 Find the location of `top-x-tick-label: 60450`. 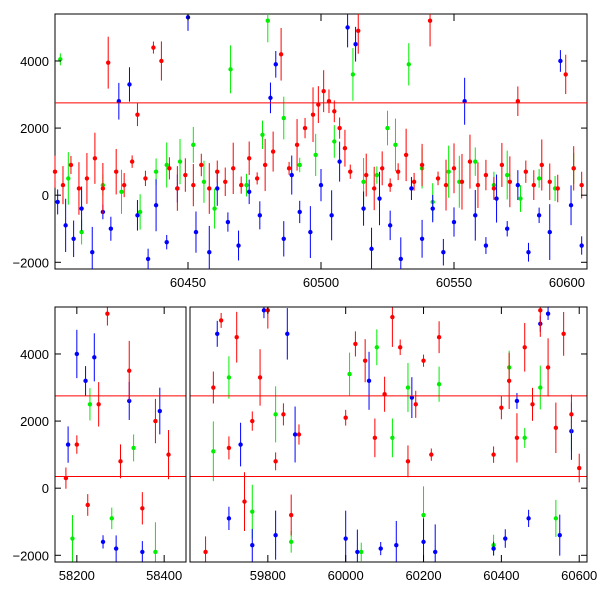

top-x-tick-label: 60450 is located at coordinates (188, 282).